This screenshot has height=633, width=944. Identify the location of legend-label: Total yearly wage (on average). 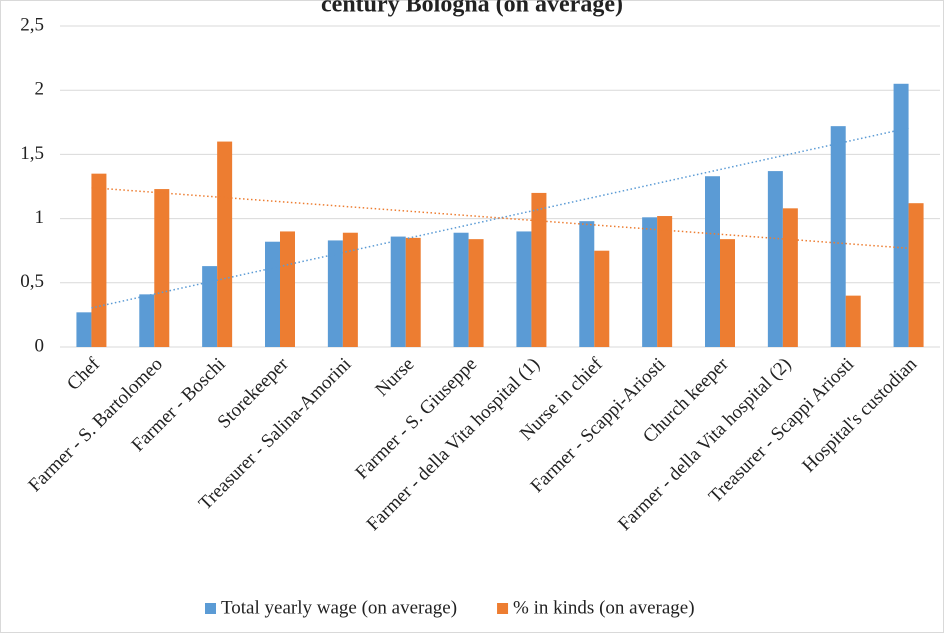
(339, 607).